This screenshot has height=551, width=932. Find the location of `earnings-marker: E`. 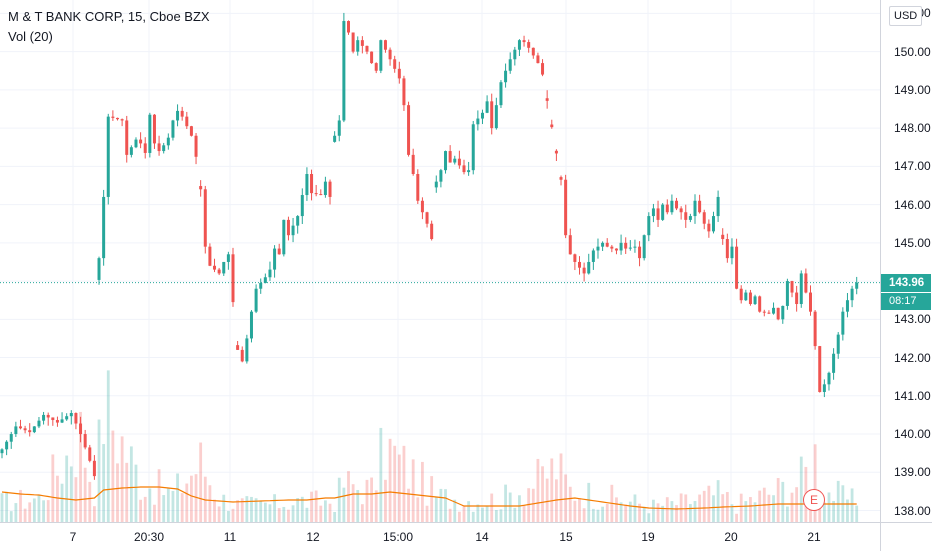

earnings-marker: E is located at coordinates (814, 500).